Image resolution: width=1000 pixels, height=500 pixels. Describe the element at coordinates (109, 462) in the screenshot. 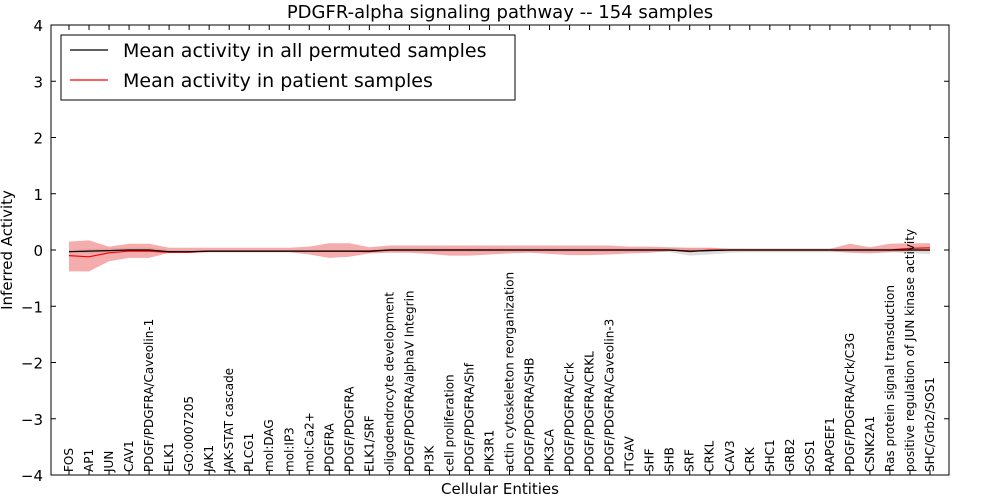

I see `x-tick-label: JUN` at that location.